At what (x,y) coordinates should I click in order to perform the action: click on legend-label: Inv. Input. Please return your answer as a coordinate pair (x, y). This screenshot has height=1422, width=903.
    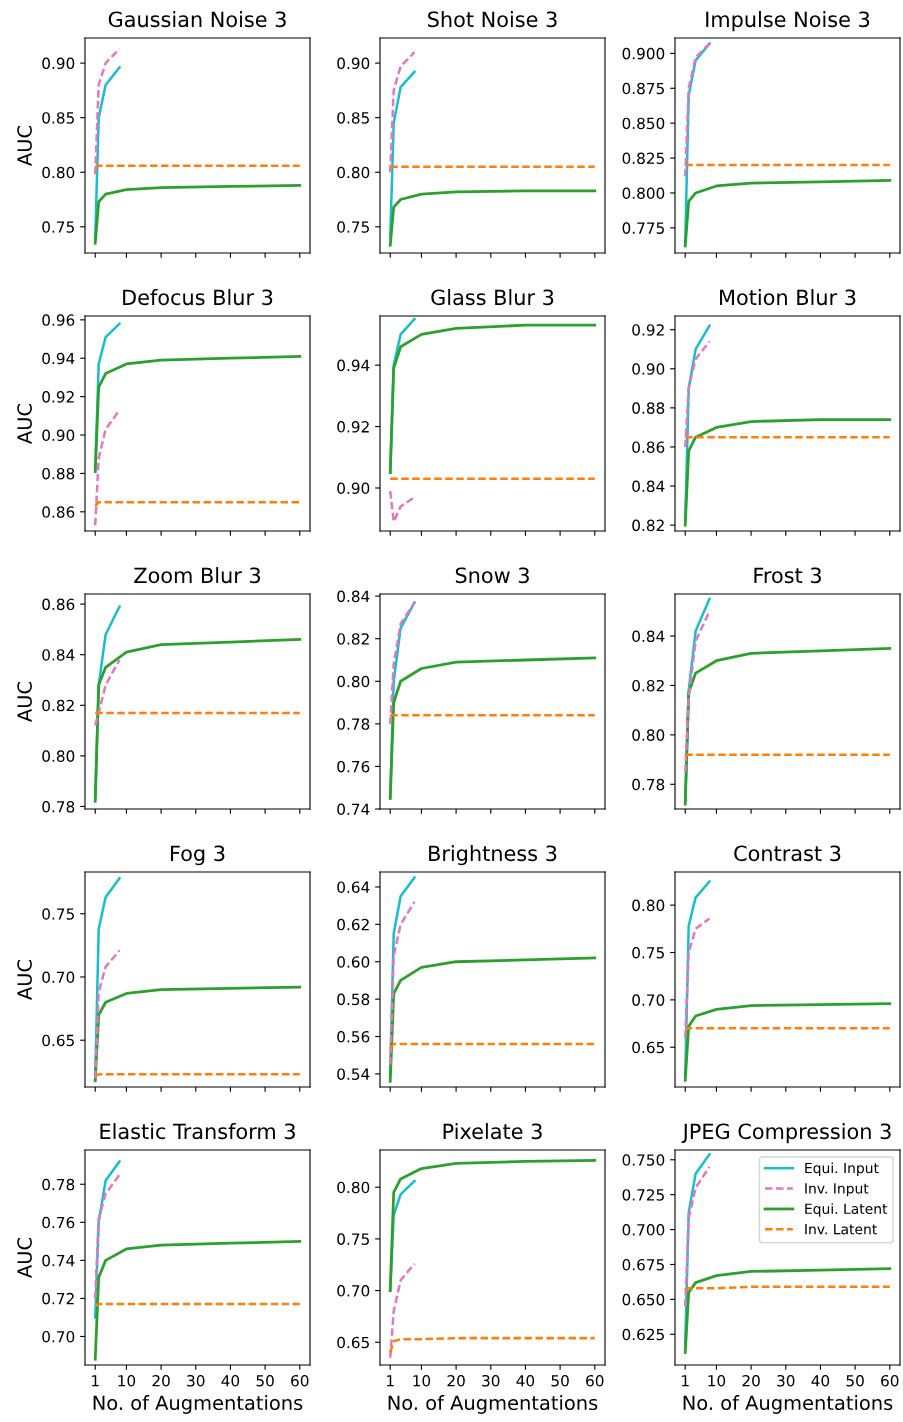
    Looking at the image, I should click on (837, 1190).